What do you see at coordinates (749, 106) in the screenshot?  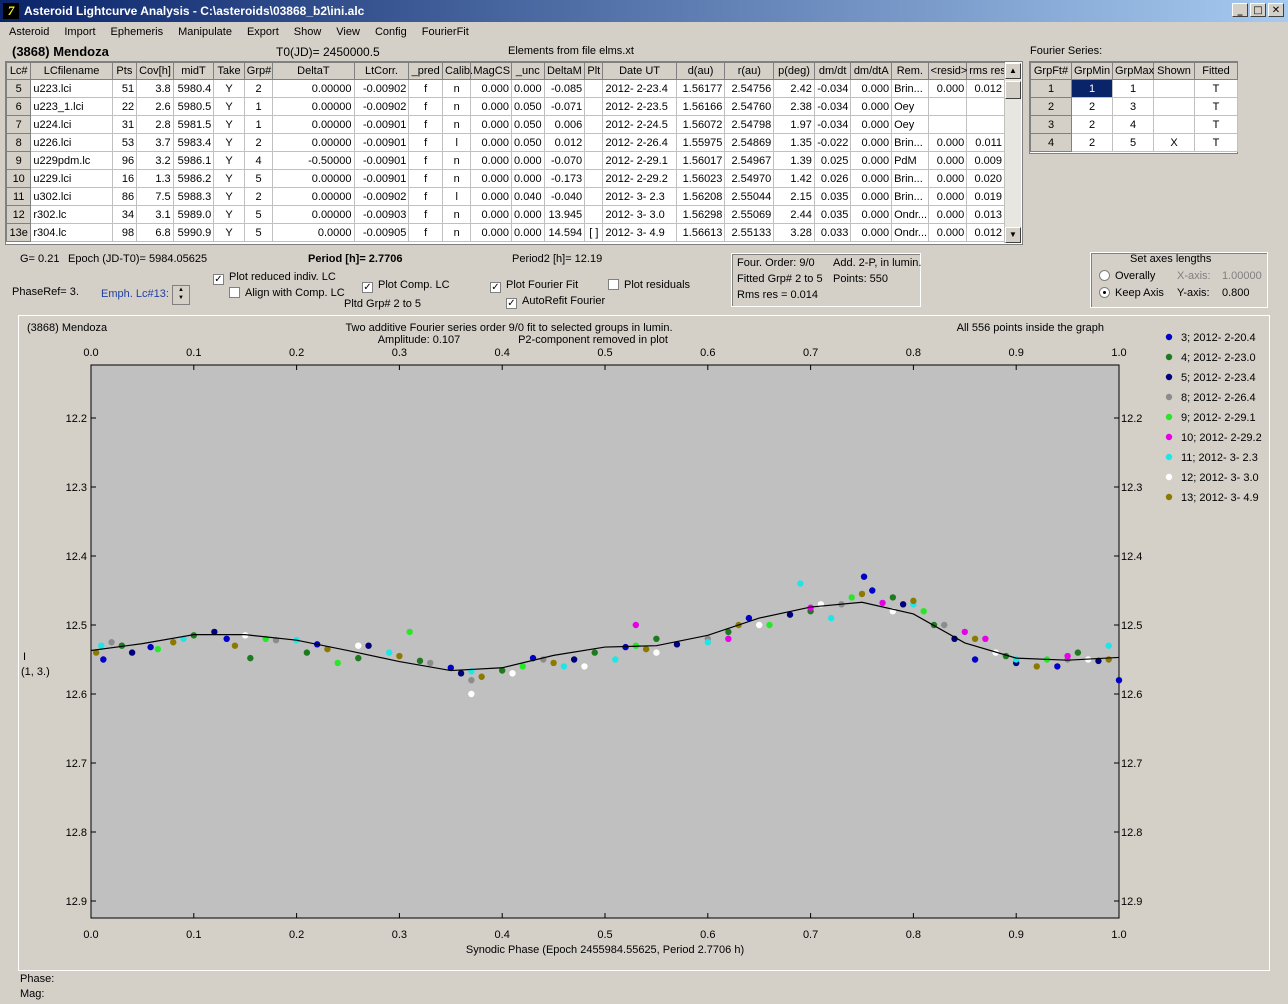 I see `table-cell: 2.54760` at bounding box center [749, 106].